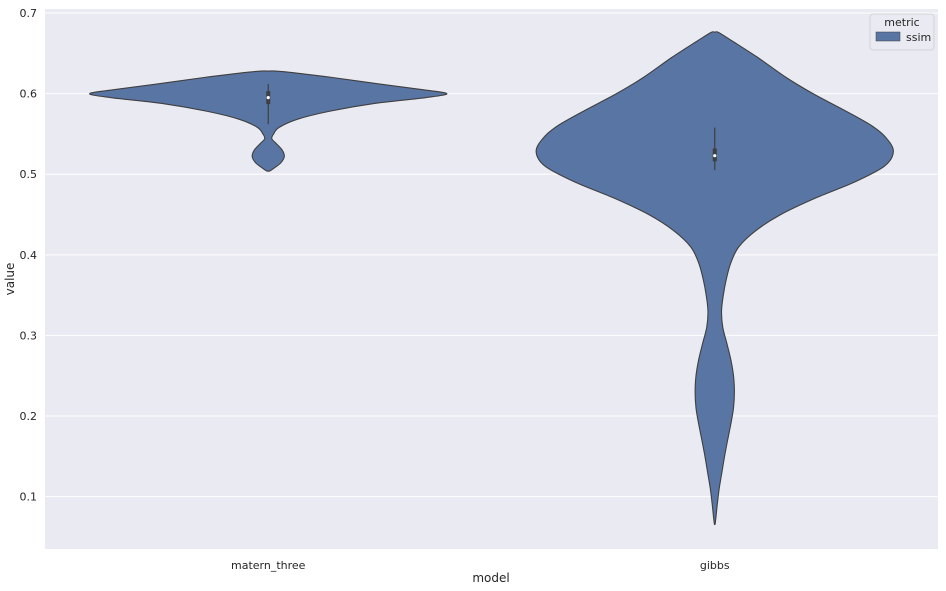  I want to click on legend-swatch-ssim, so click(888, 36).